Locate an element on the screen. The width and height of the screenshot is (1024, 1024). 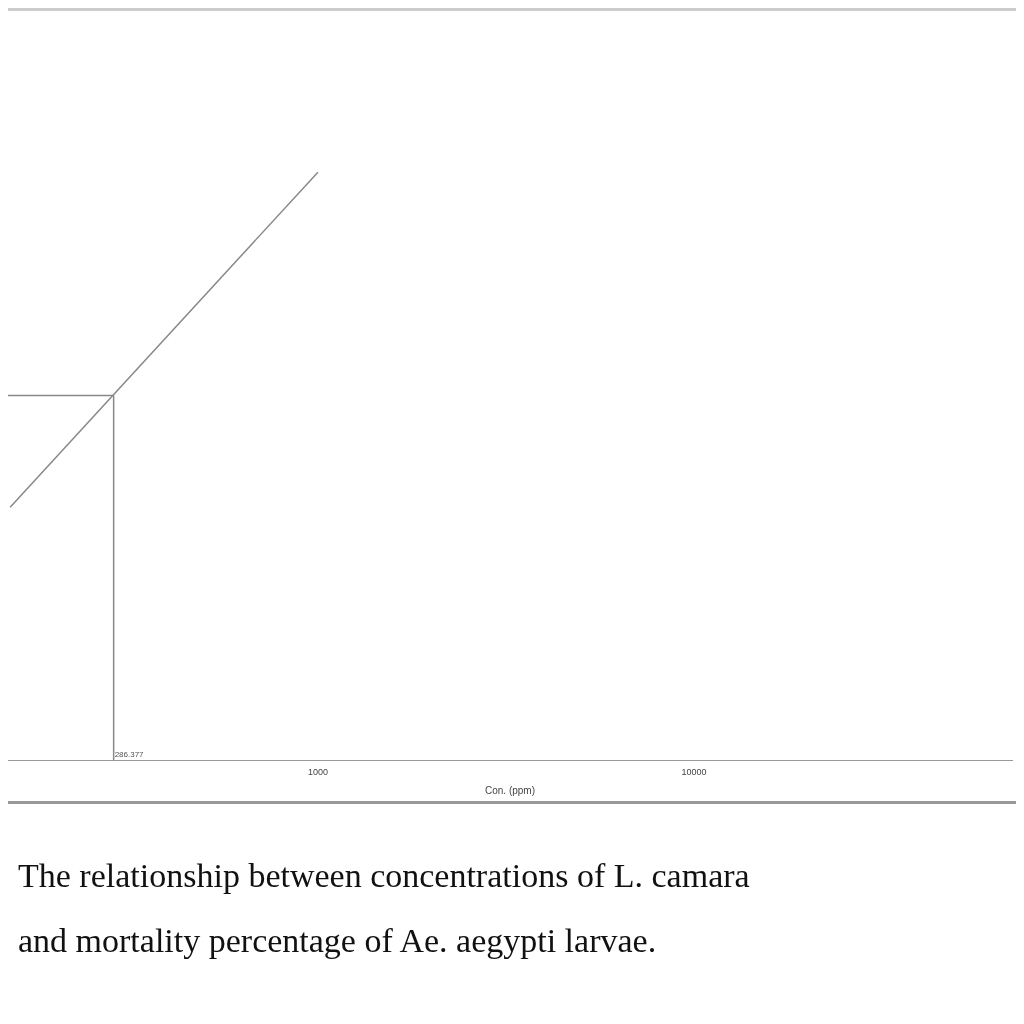
annotation: 286.377 is located at coordinates (129, 755).